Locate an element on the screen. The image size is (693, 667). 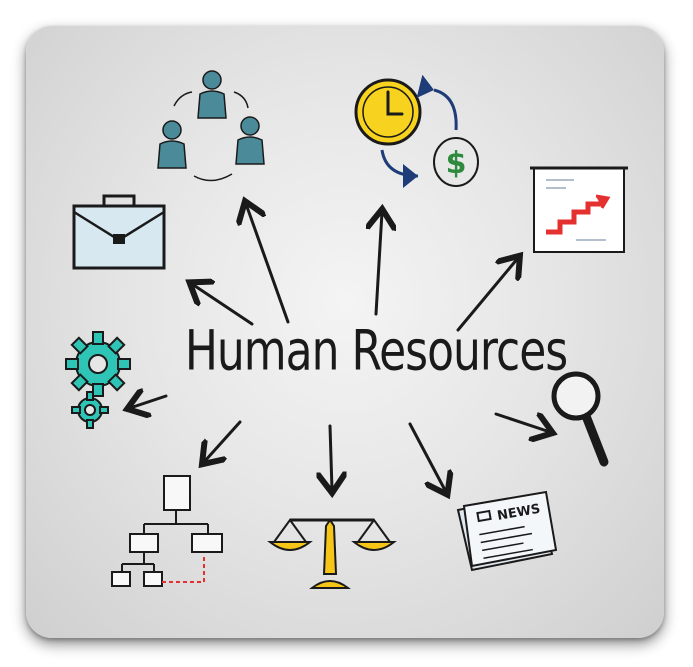
newspaper-icon: NEWS is located at coordinates (507, 531).